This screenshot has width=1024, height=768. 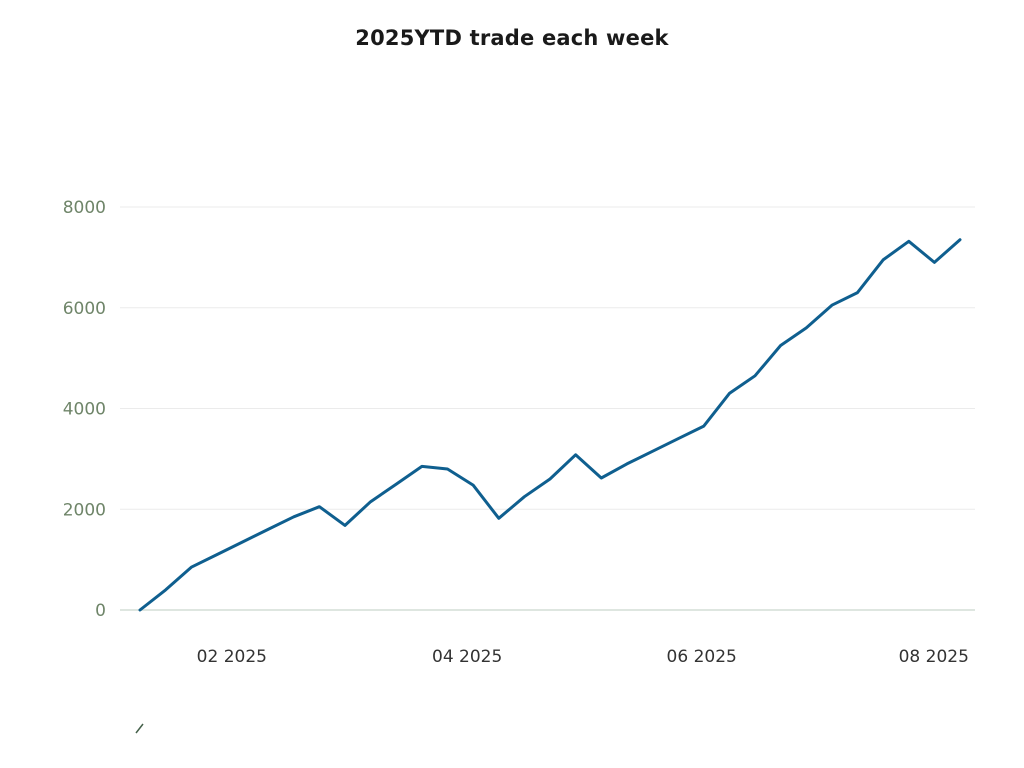 I want to click on y-tick-label: 8000, so click(x=84, y=208).